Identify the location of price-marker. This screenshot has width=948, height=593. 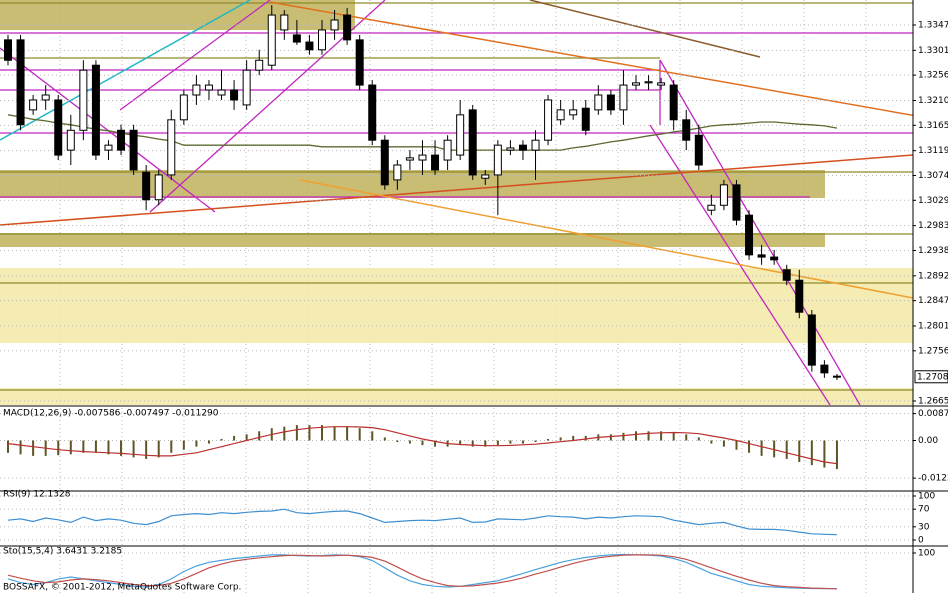
(931, 377).